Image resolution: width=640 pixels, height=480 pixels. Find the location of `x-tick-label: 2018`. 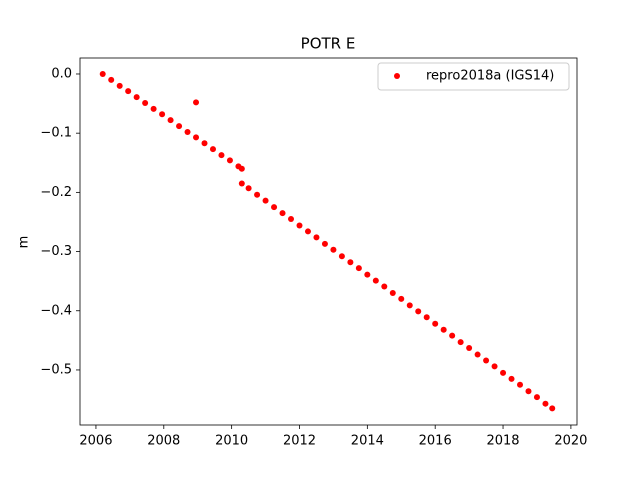

x-tick-label: 2018 is located at coordinates (502, 441).